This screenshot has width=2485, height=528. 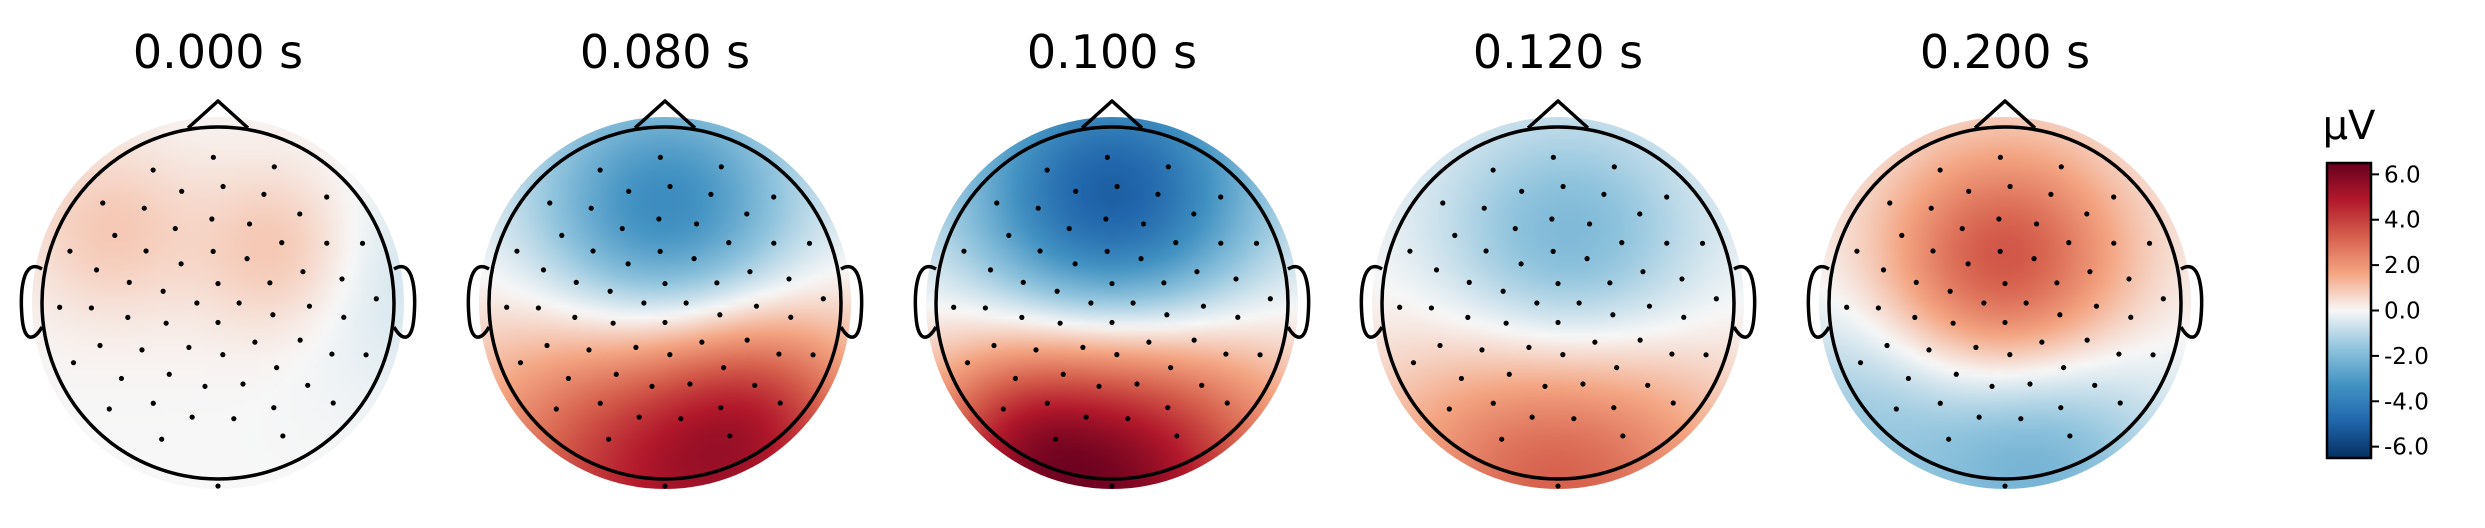 What do you see at coordinates (2349, 310) in the screenshot?
I see `colorbar-gradient` at bounding box center [2349, 310].